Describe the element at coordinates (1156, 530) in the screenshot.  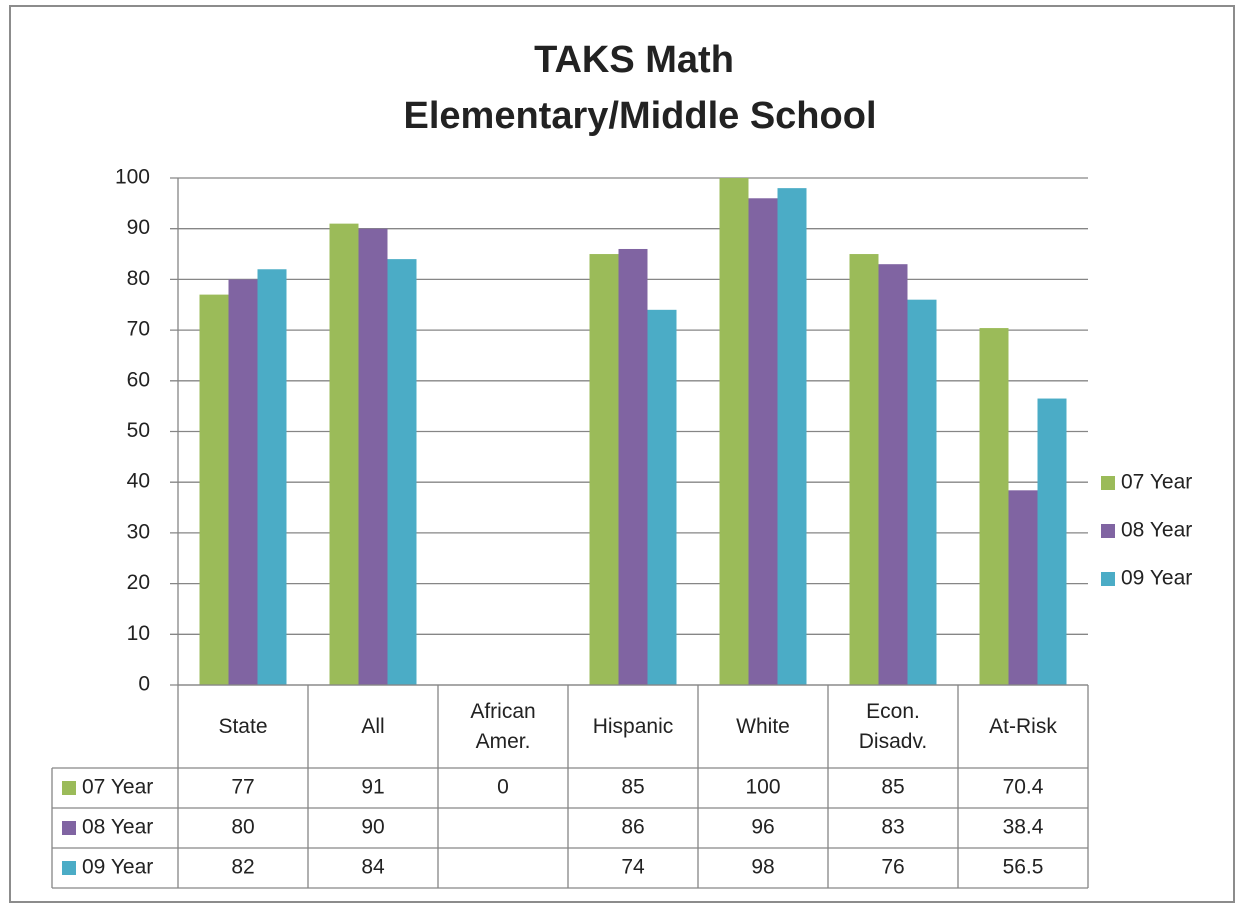
I see `legend-label: 08 Year` at that location.